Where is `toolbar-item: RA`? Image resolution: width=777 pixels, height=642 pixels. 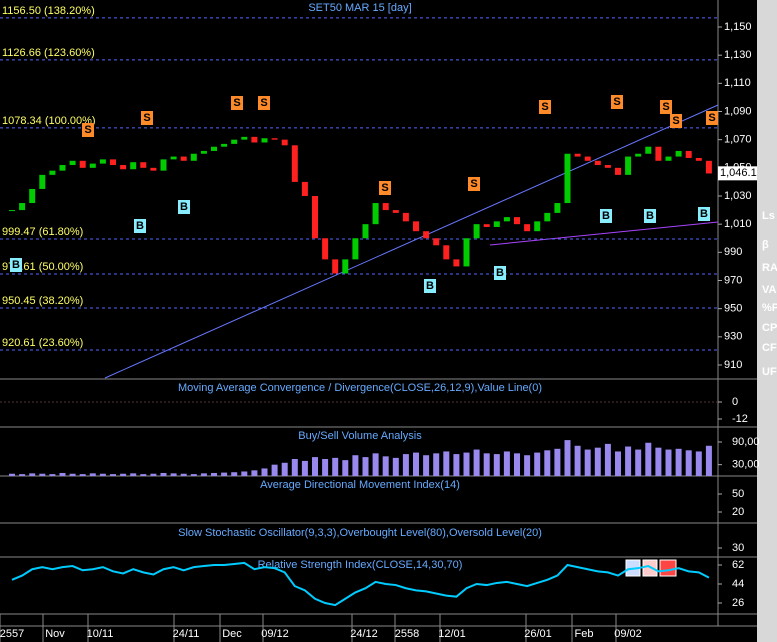 toolbar-item: RA is located at coordinates (769, 268).